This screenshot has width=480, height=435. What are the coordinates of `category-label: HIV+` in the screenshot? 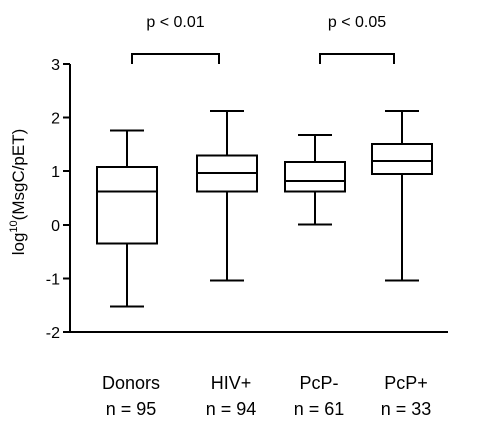 It's located at (231, 383).